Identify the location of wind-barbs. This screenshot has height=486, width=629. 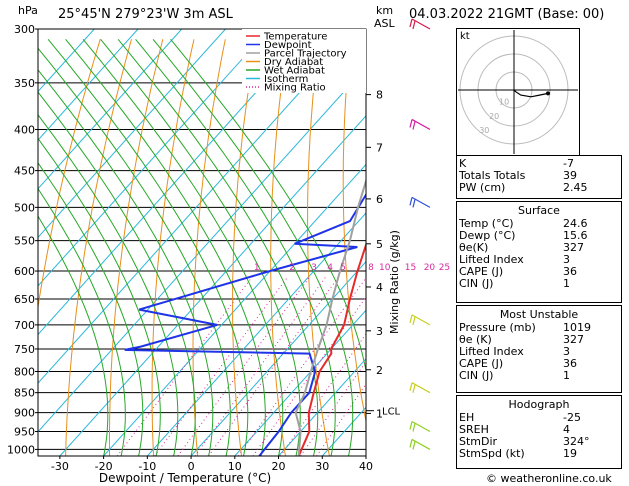
(420, 234).